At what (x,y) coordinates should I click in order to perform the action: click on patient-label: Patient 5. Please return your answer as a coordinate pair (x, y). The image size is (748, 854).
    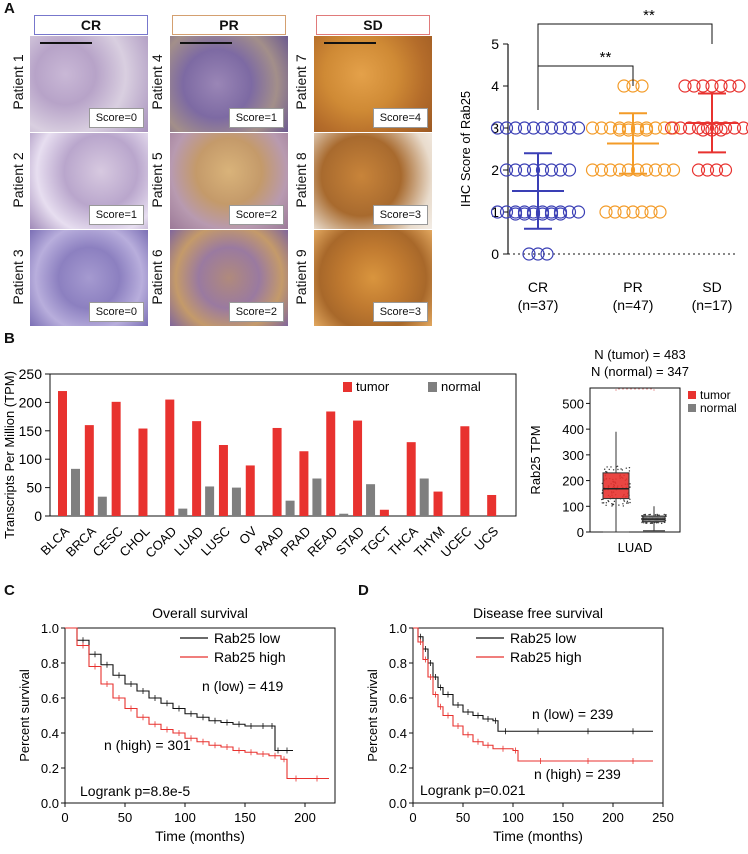
    Looking at the image, I should click on (157, 180).